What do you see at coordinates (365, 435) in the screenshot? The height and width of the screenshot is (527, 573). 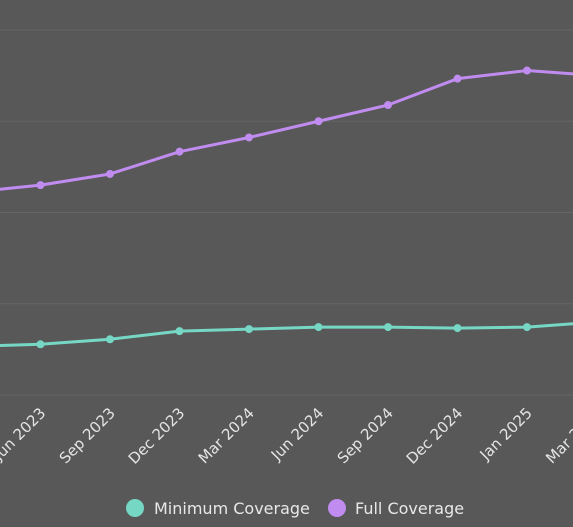 I see `x-tick-label: Sep 2024` at bounding box center [365, 435].